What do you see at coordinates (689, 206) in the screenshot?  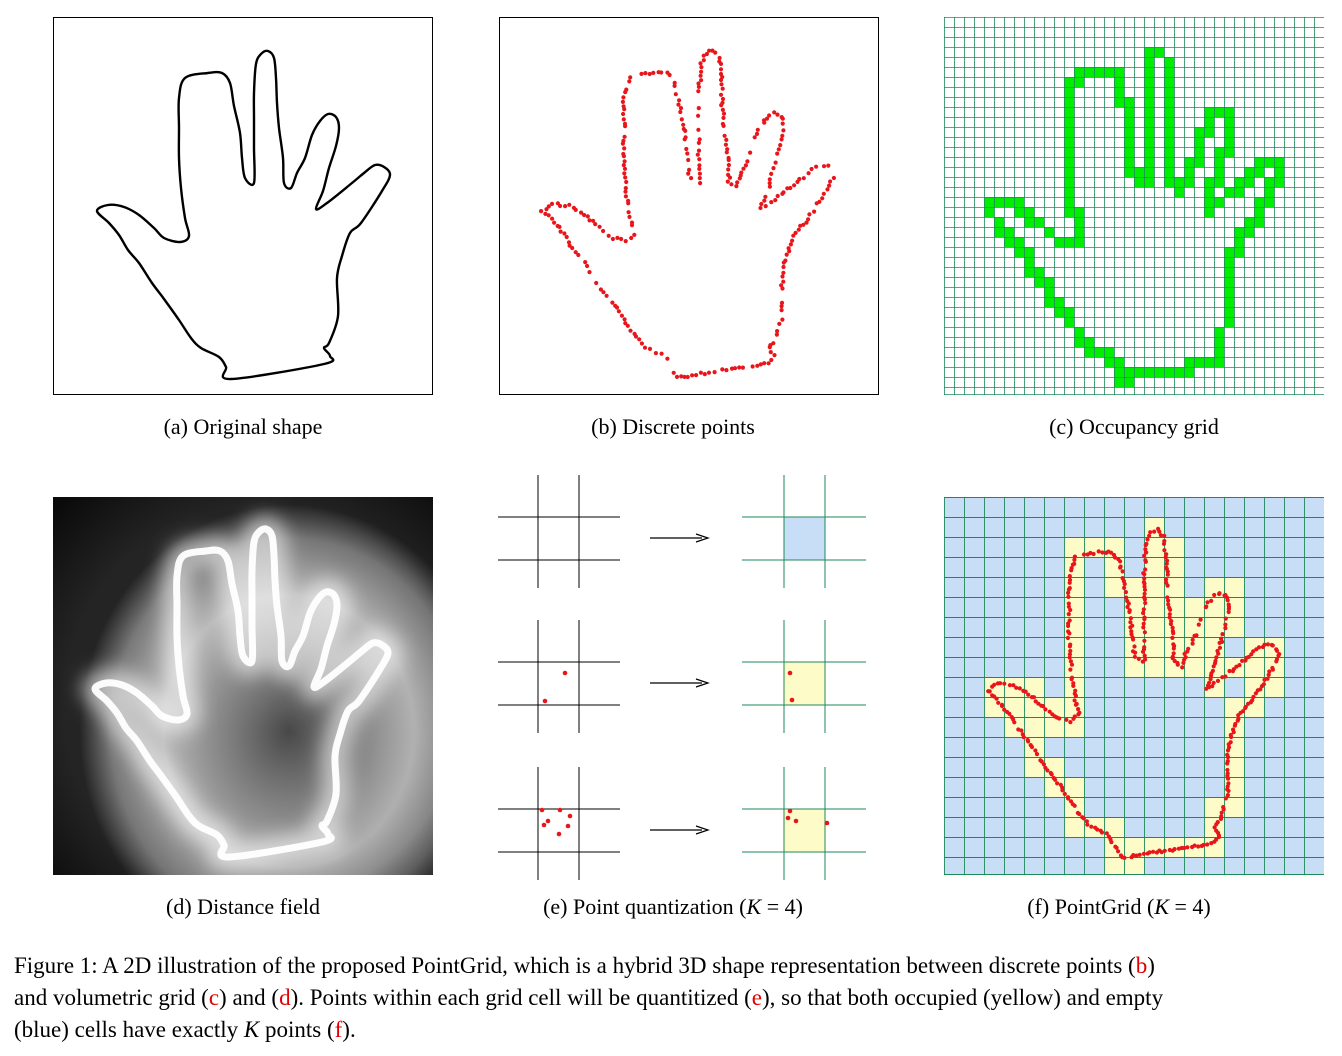 I see `panel-discrete-points` at bounding box center [689, 206].